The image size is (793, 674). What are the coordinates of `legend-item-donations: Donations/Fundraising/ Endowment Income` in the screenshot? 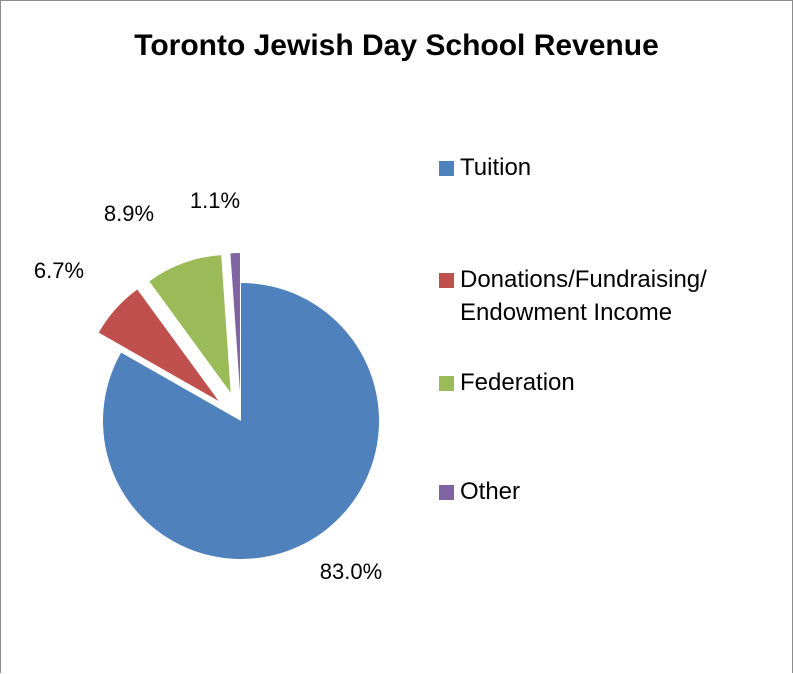 It's located at (573, 296).